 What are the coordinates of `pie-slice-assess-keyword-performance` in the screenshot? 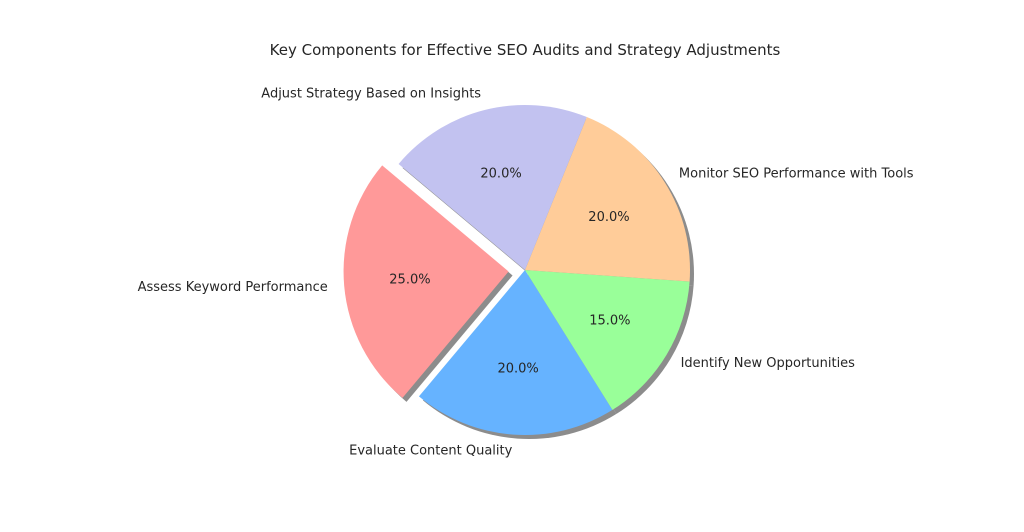 It's located at (426, 281).